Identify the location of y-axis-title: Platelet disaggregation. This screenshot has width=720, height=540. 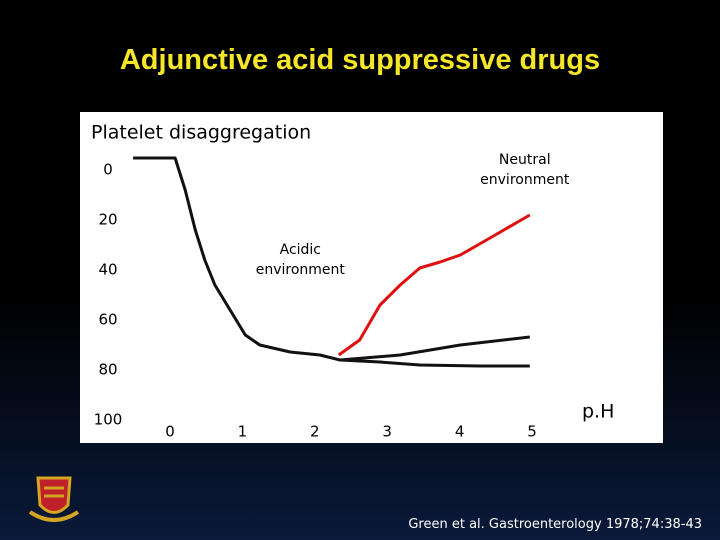
(201, 133).